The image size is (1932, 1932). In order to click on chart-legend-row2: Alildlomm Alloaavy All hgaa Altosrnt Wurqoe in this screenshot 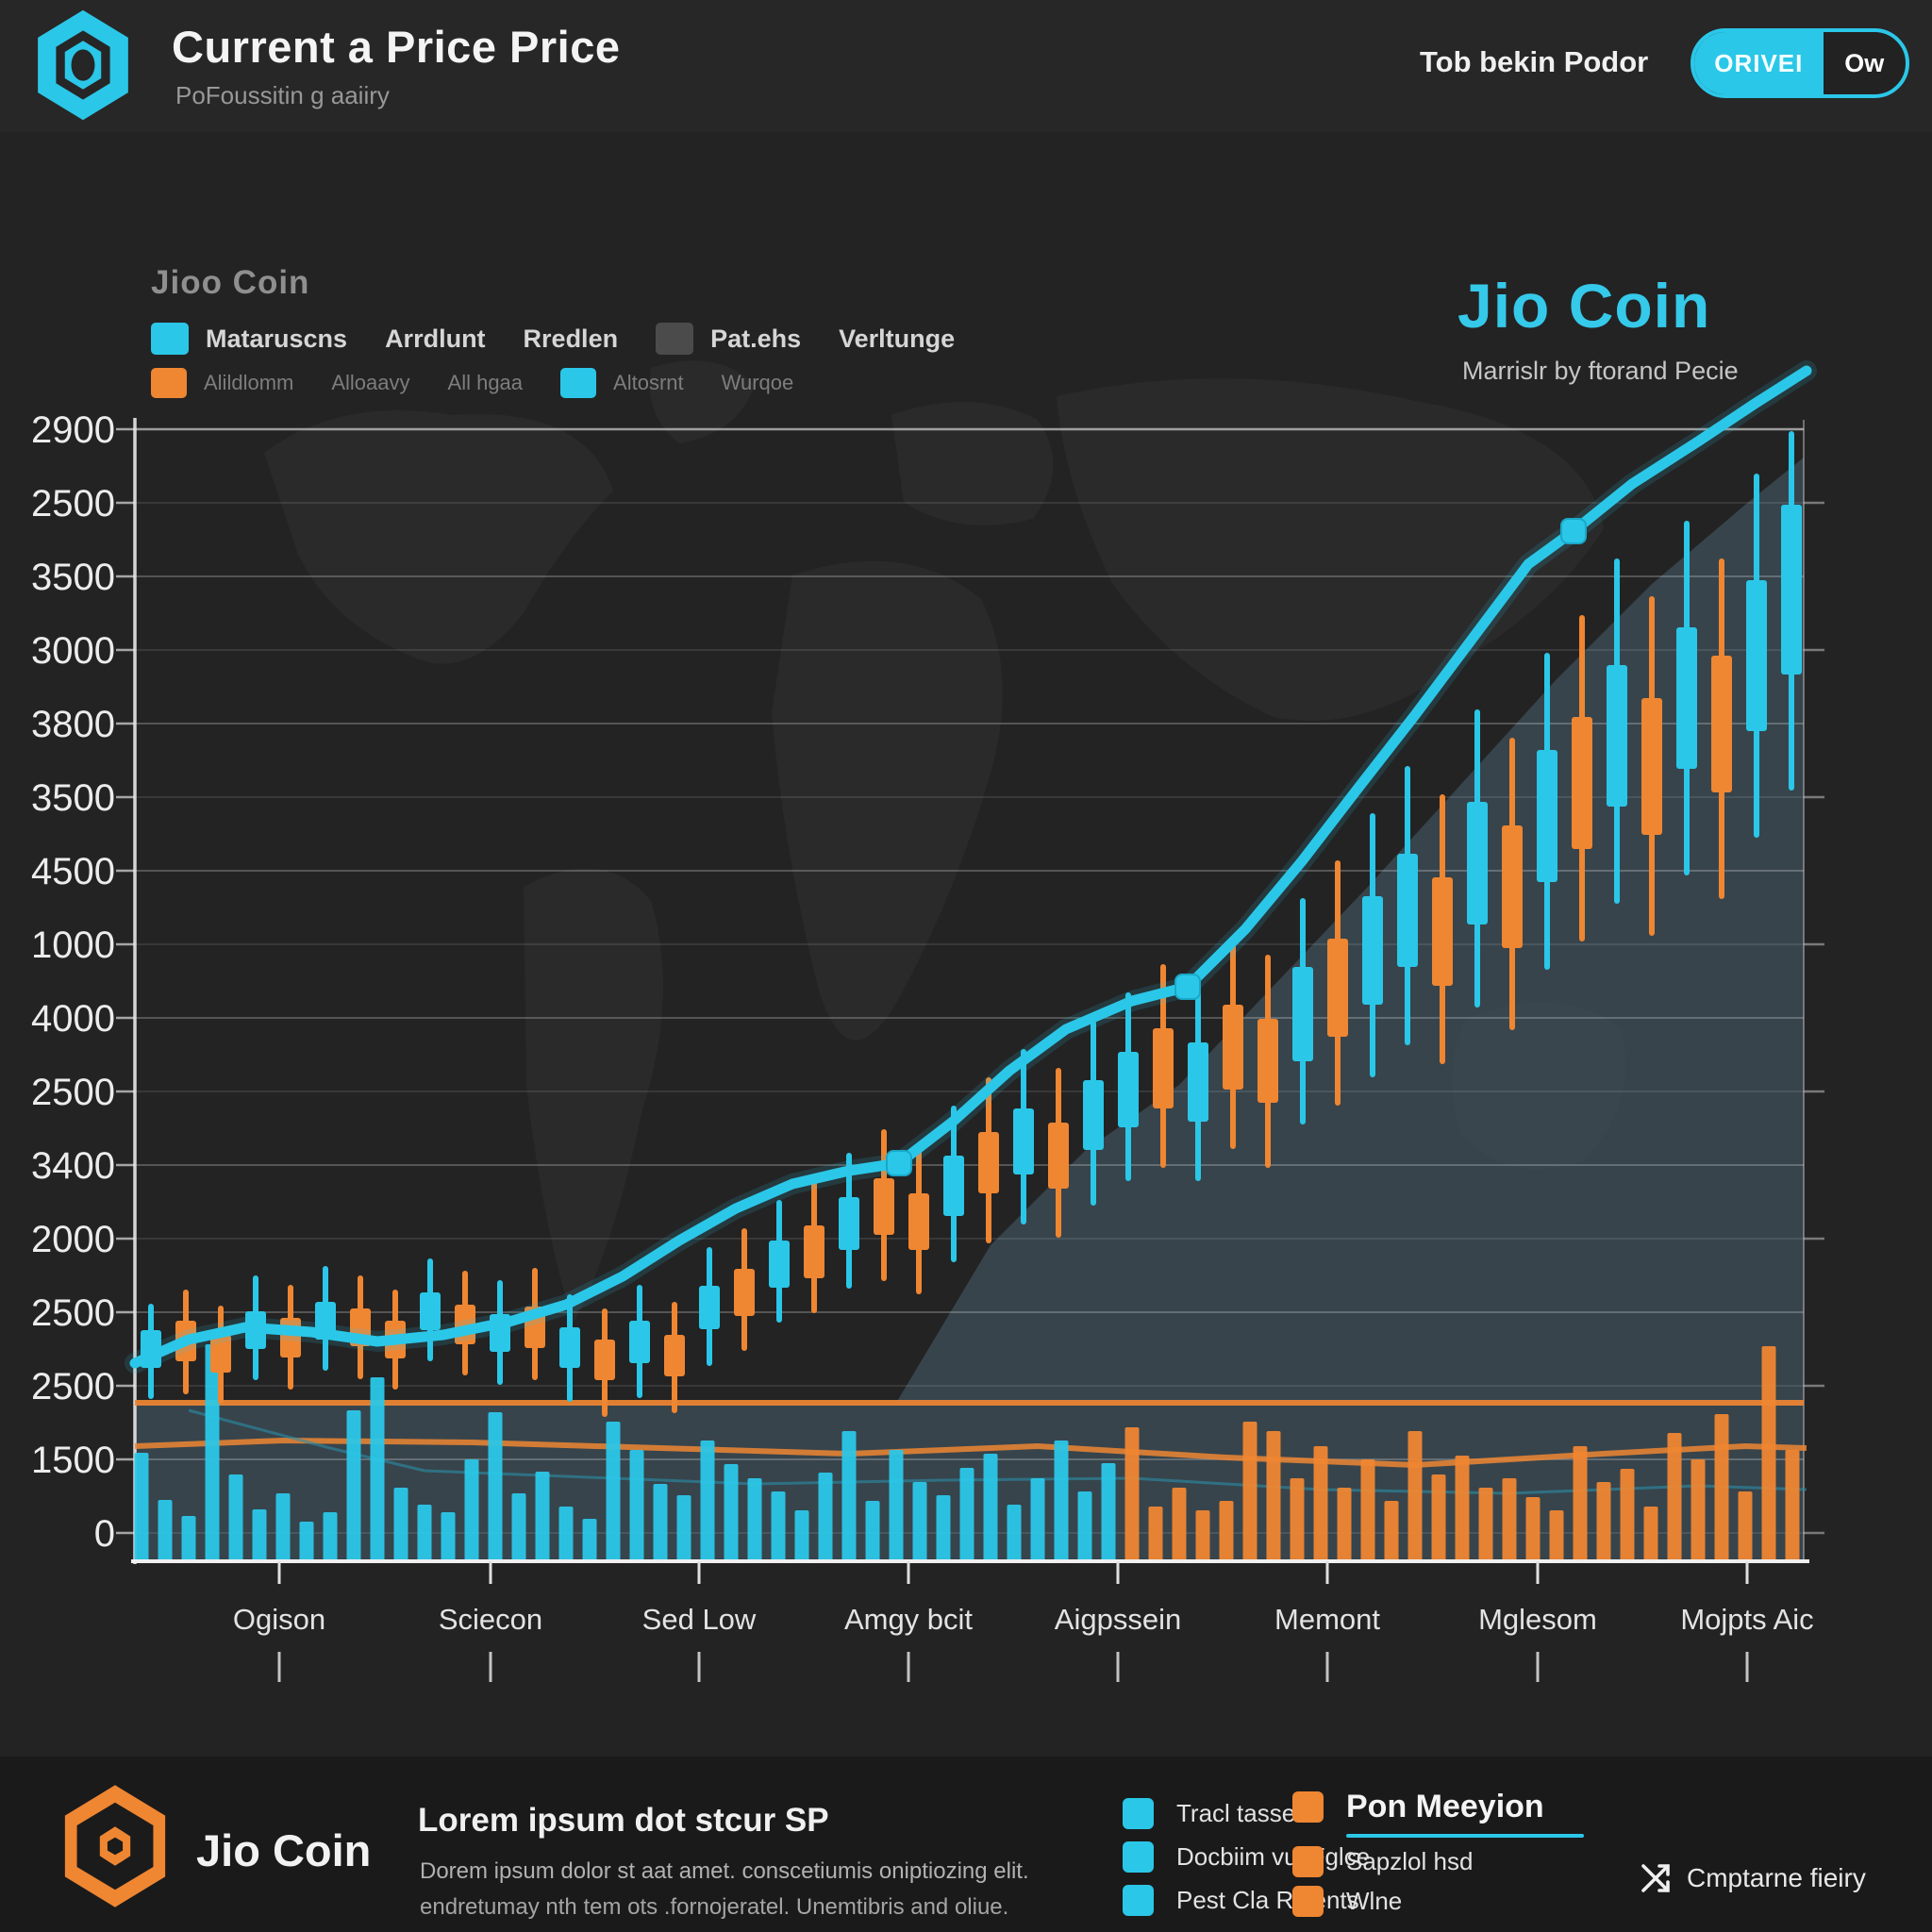, I will do `click(472, 383)`.